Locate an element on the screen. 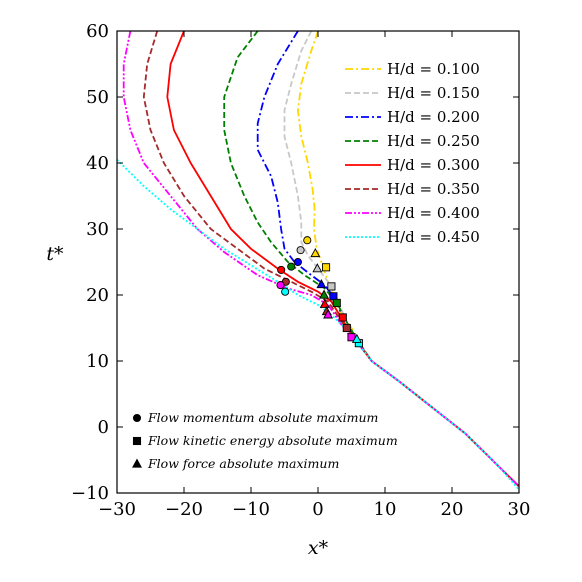 The image size is (582, 582). legend-label-7: H/d = 0.450 is located at coordinates (433, 237).